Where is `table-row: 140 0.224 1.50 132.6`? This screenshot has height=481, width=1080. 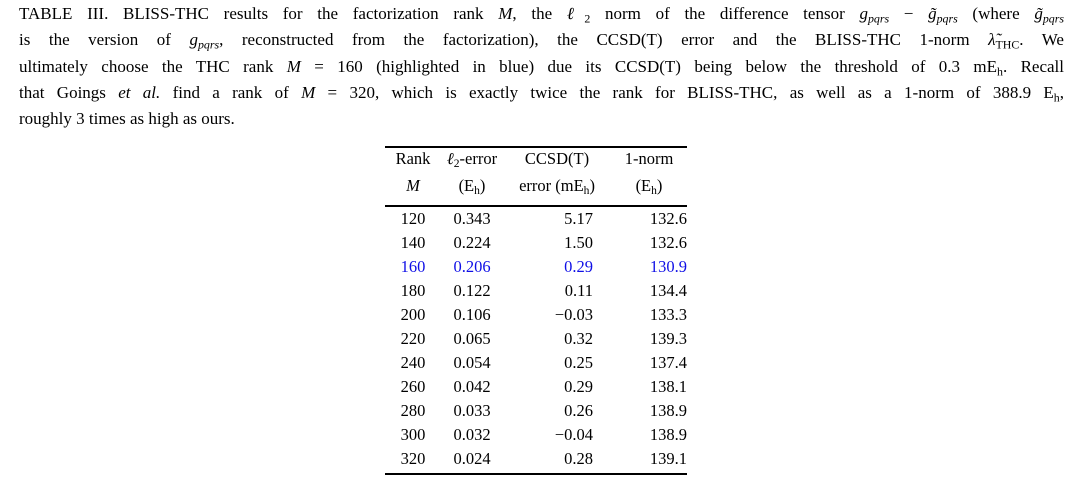
table-row: 140 0.224 1.50 132.6 is located at coordinates (536, 243).